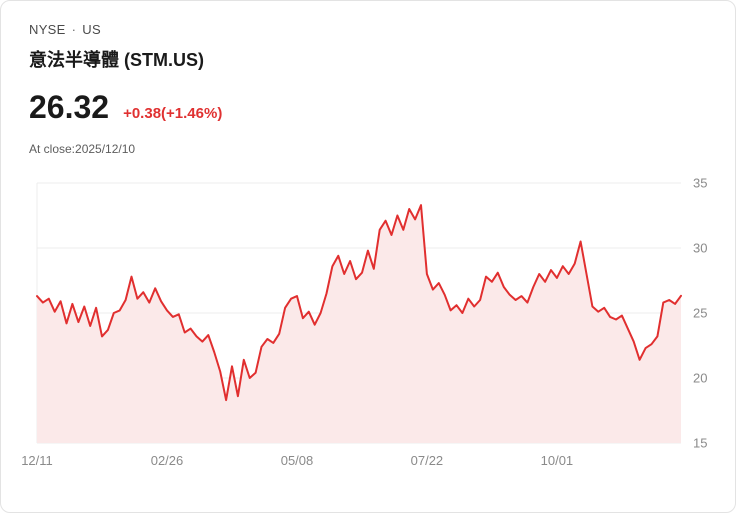  I want to click on y-tick-label: 35, so click(700, 183).